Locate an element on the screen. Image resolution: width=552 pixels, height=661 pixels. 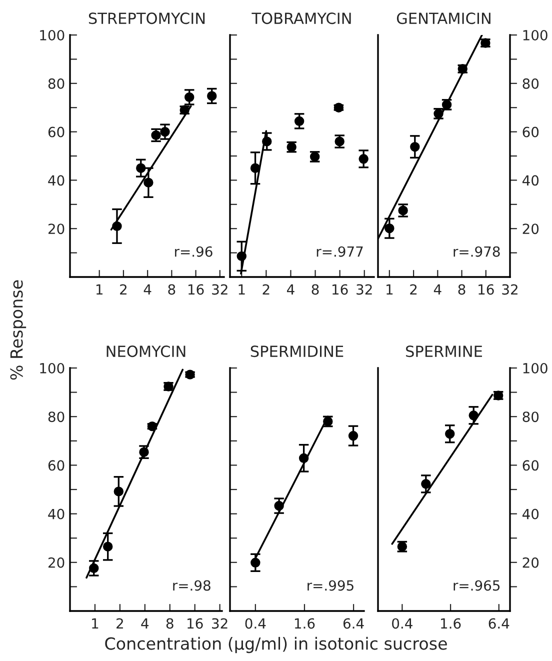
chart-title: NEOMYCIN is located at coordinates (146, 352).